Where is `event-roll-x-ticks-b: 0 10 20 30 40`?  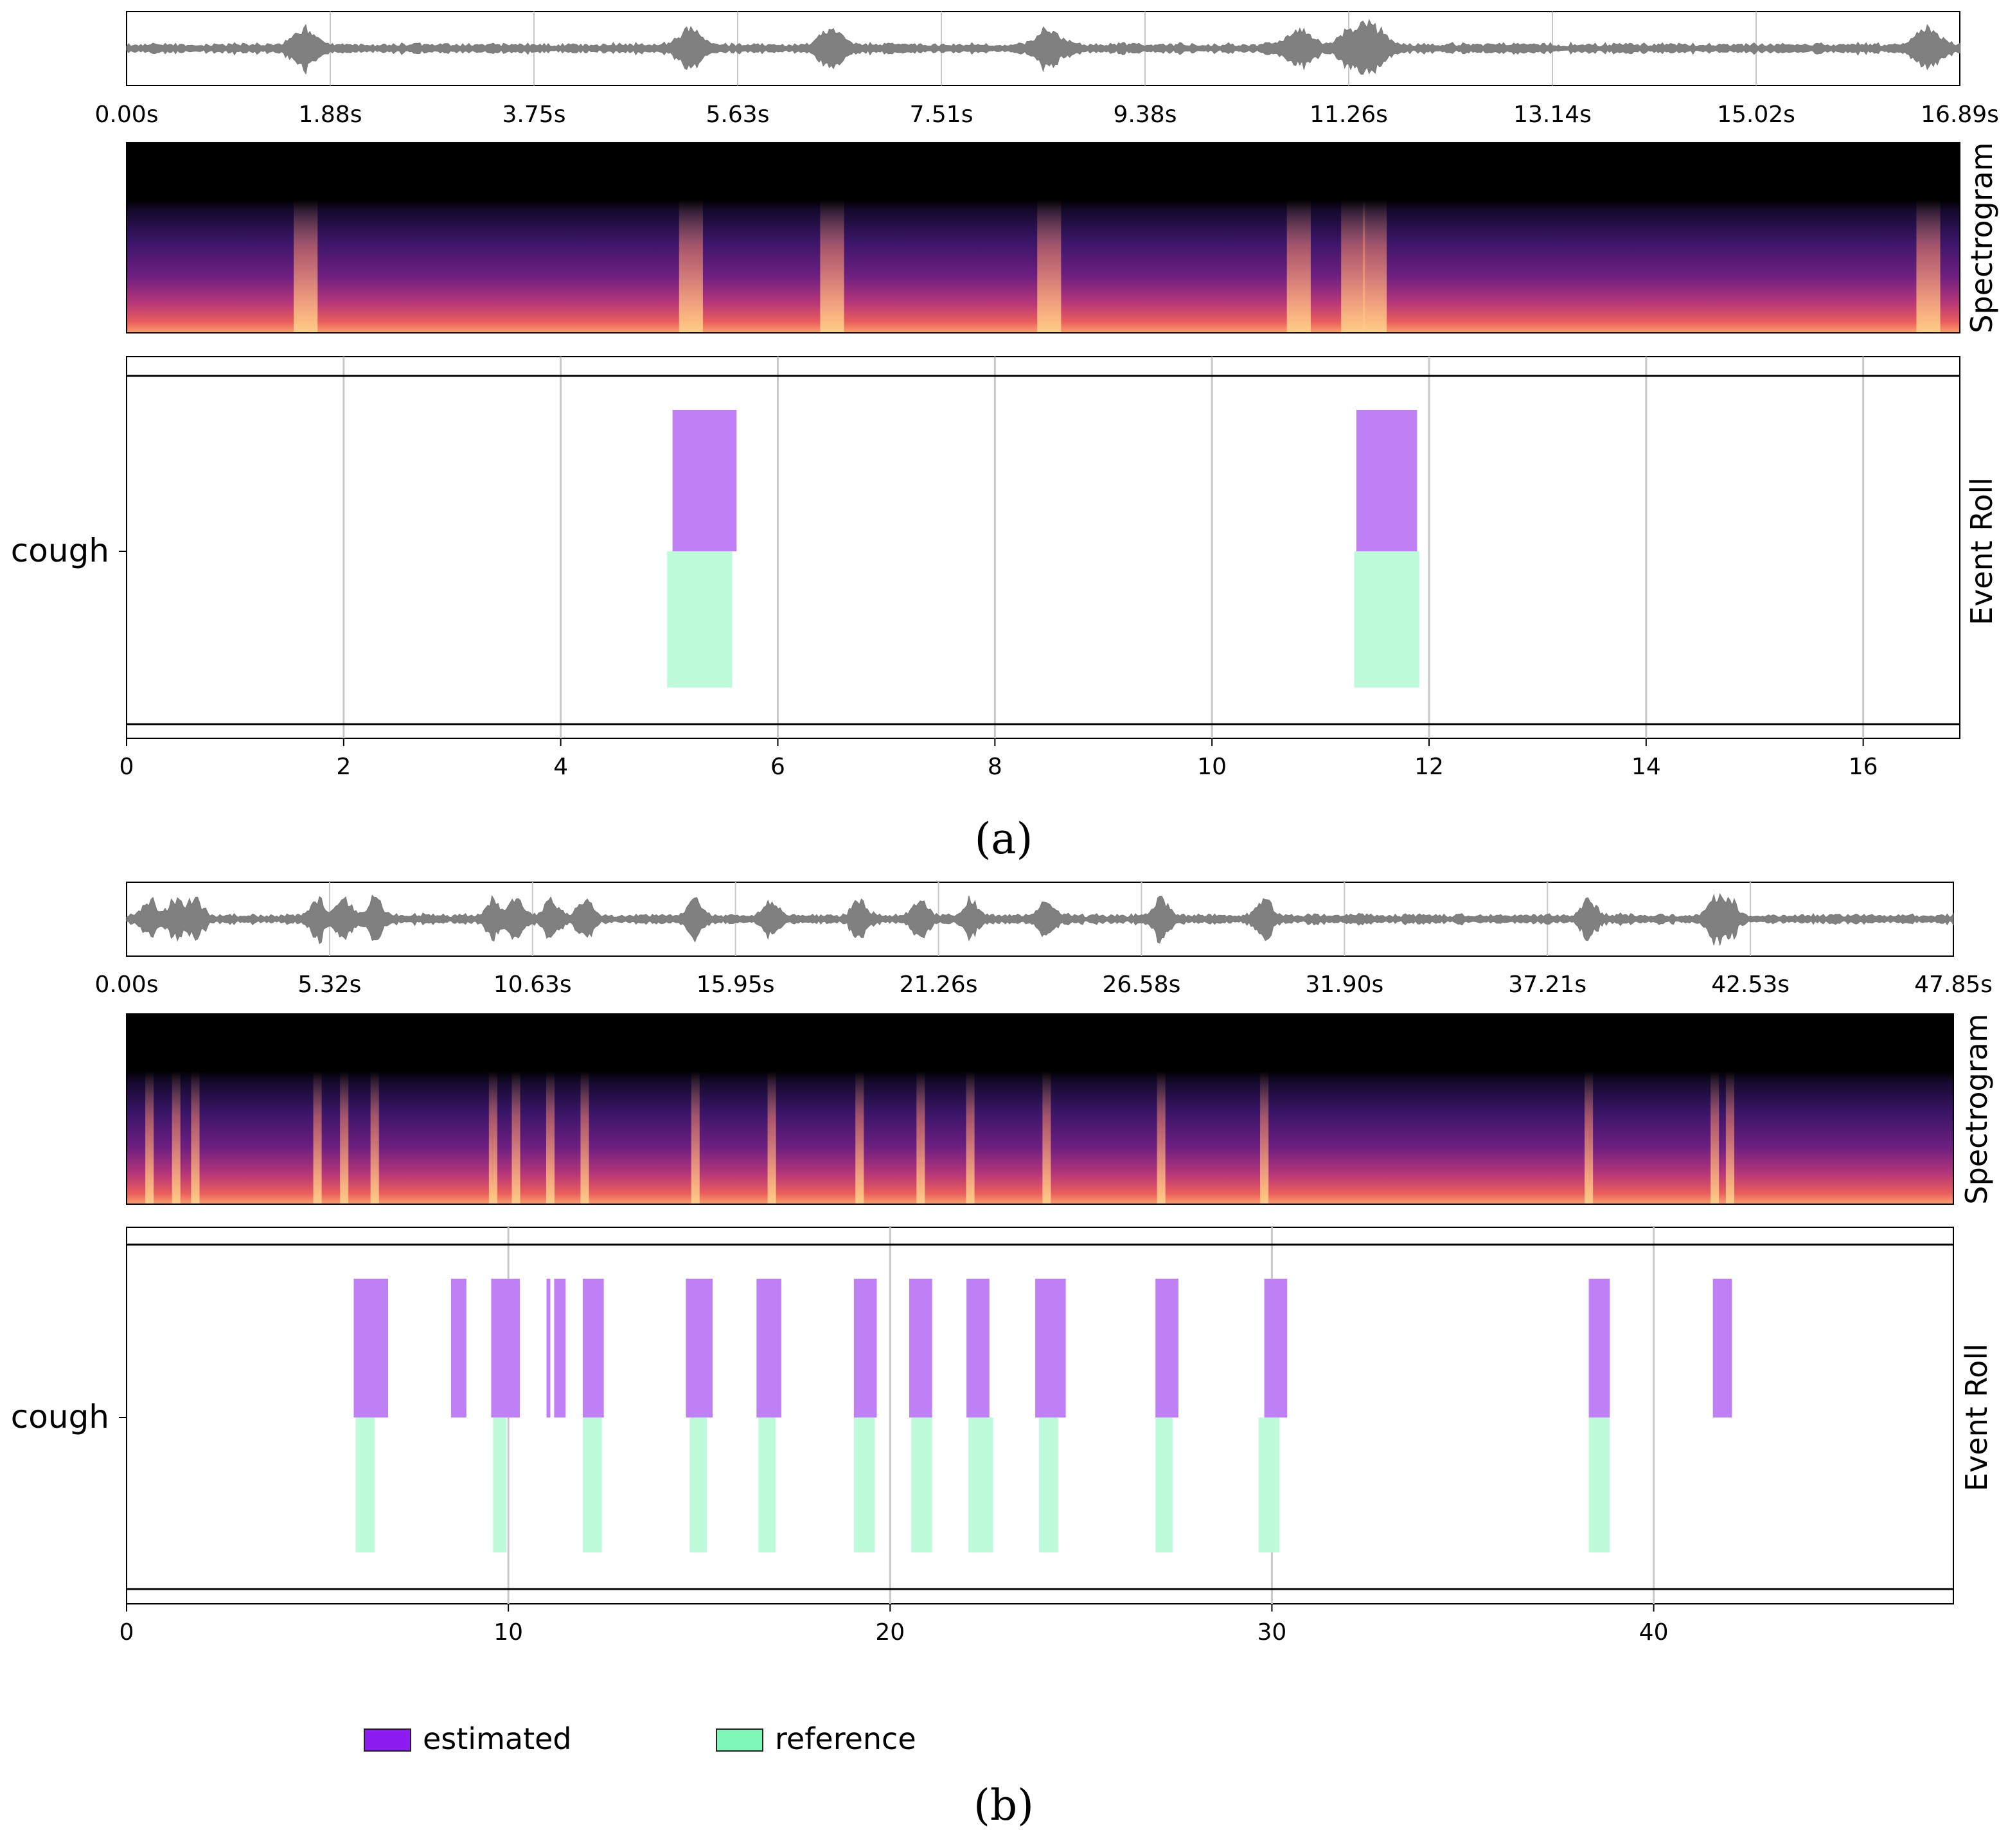
event-roll-x-ticks-b: 0 10 20 30 40 is located at coordinates (894, 1625).